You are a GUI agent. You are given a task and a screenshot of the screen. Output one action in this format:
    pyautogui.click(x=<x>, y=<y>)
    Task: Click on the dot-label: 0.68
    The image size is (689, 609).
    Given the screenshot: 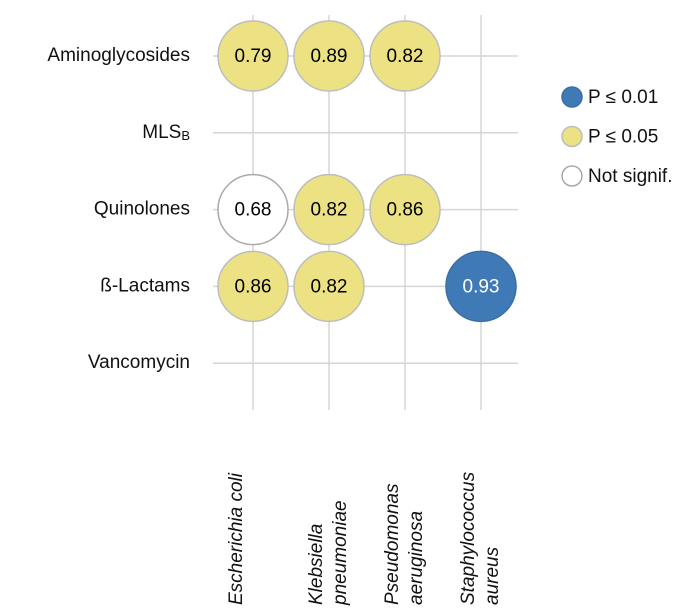 What is the action you would take?
    pyautogui.click(x=253, y=210)
    